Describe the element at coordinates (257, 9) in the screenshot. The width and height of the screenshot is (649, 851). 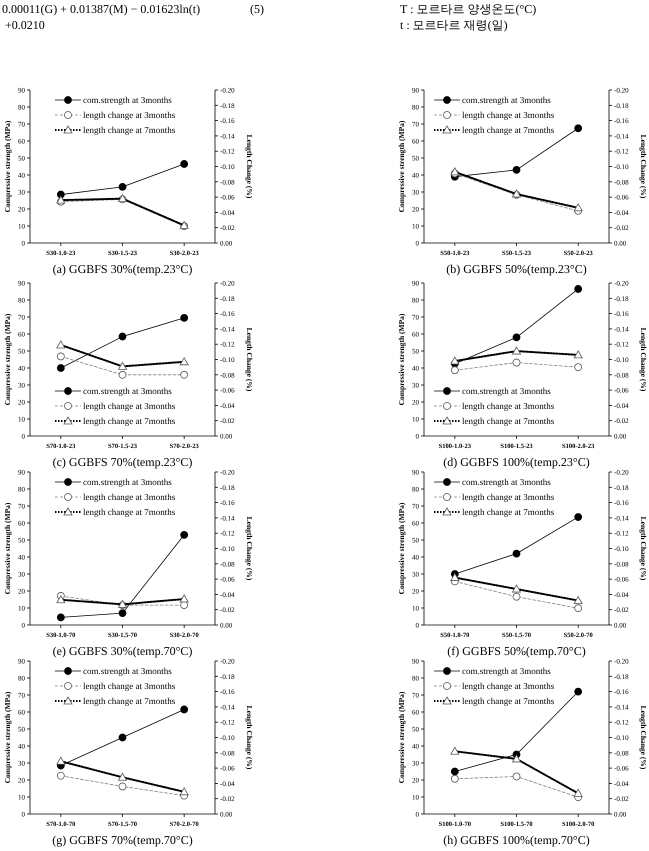
I see `text: (5)` at that location.